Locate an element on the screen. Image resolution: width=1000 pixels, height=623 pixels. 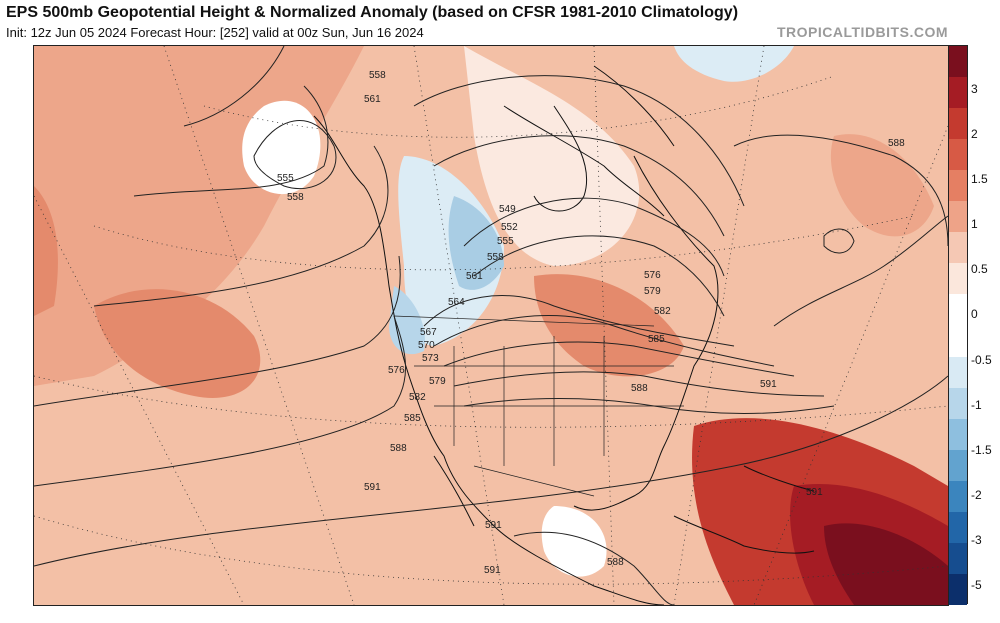
contour-label: 549 is located at coordinates (507, 209).